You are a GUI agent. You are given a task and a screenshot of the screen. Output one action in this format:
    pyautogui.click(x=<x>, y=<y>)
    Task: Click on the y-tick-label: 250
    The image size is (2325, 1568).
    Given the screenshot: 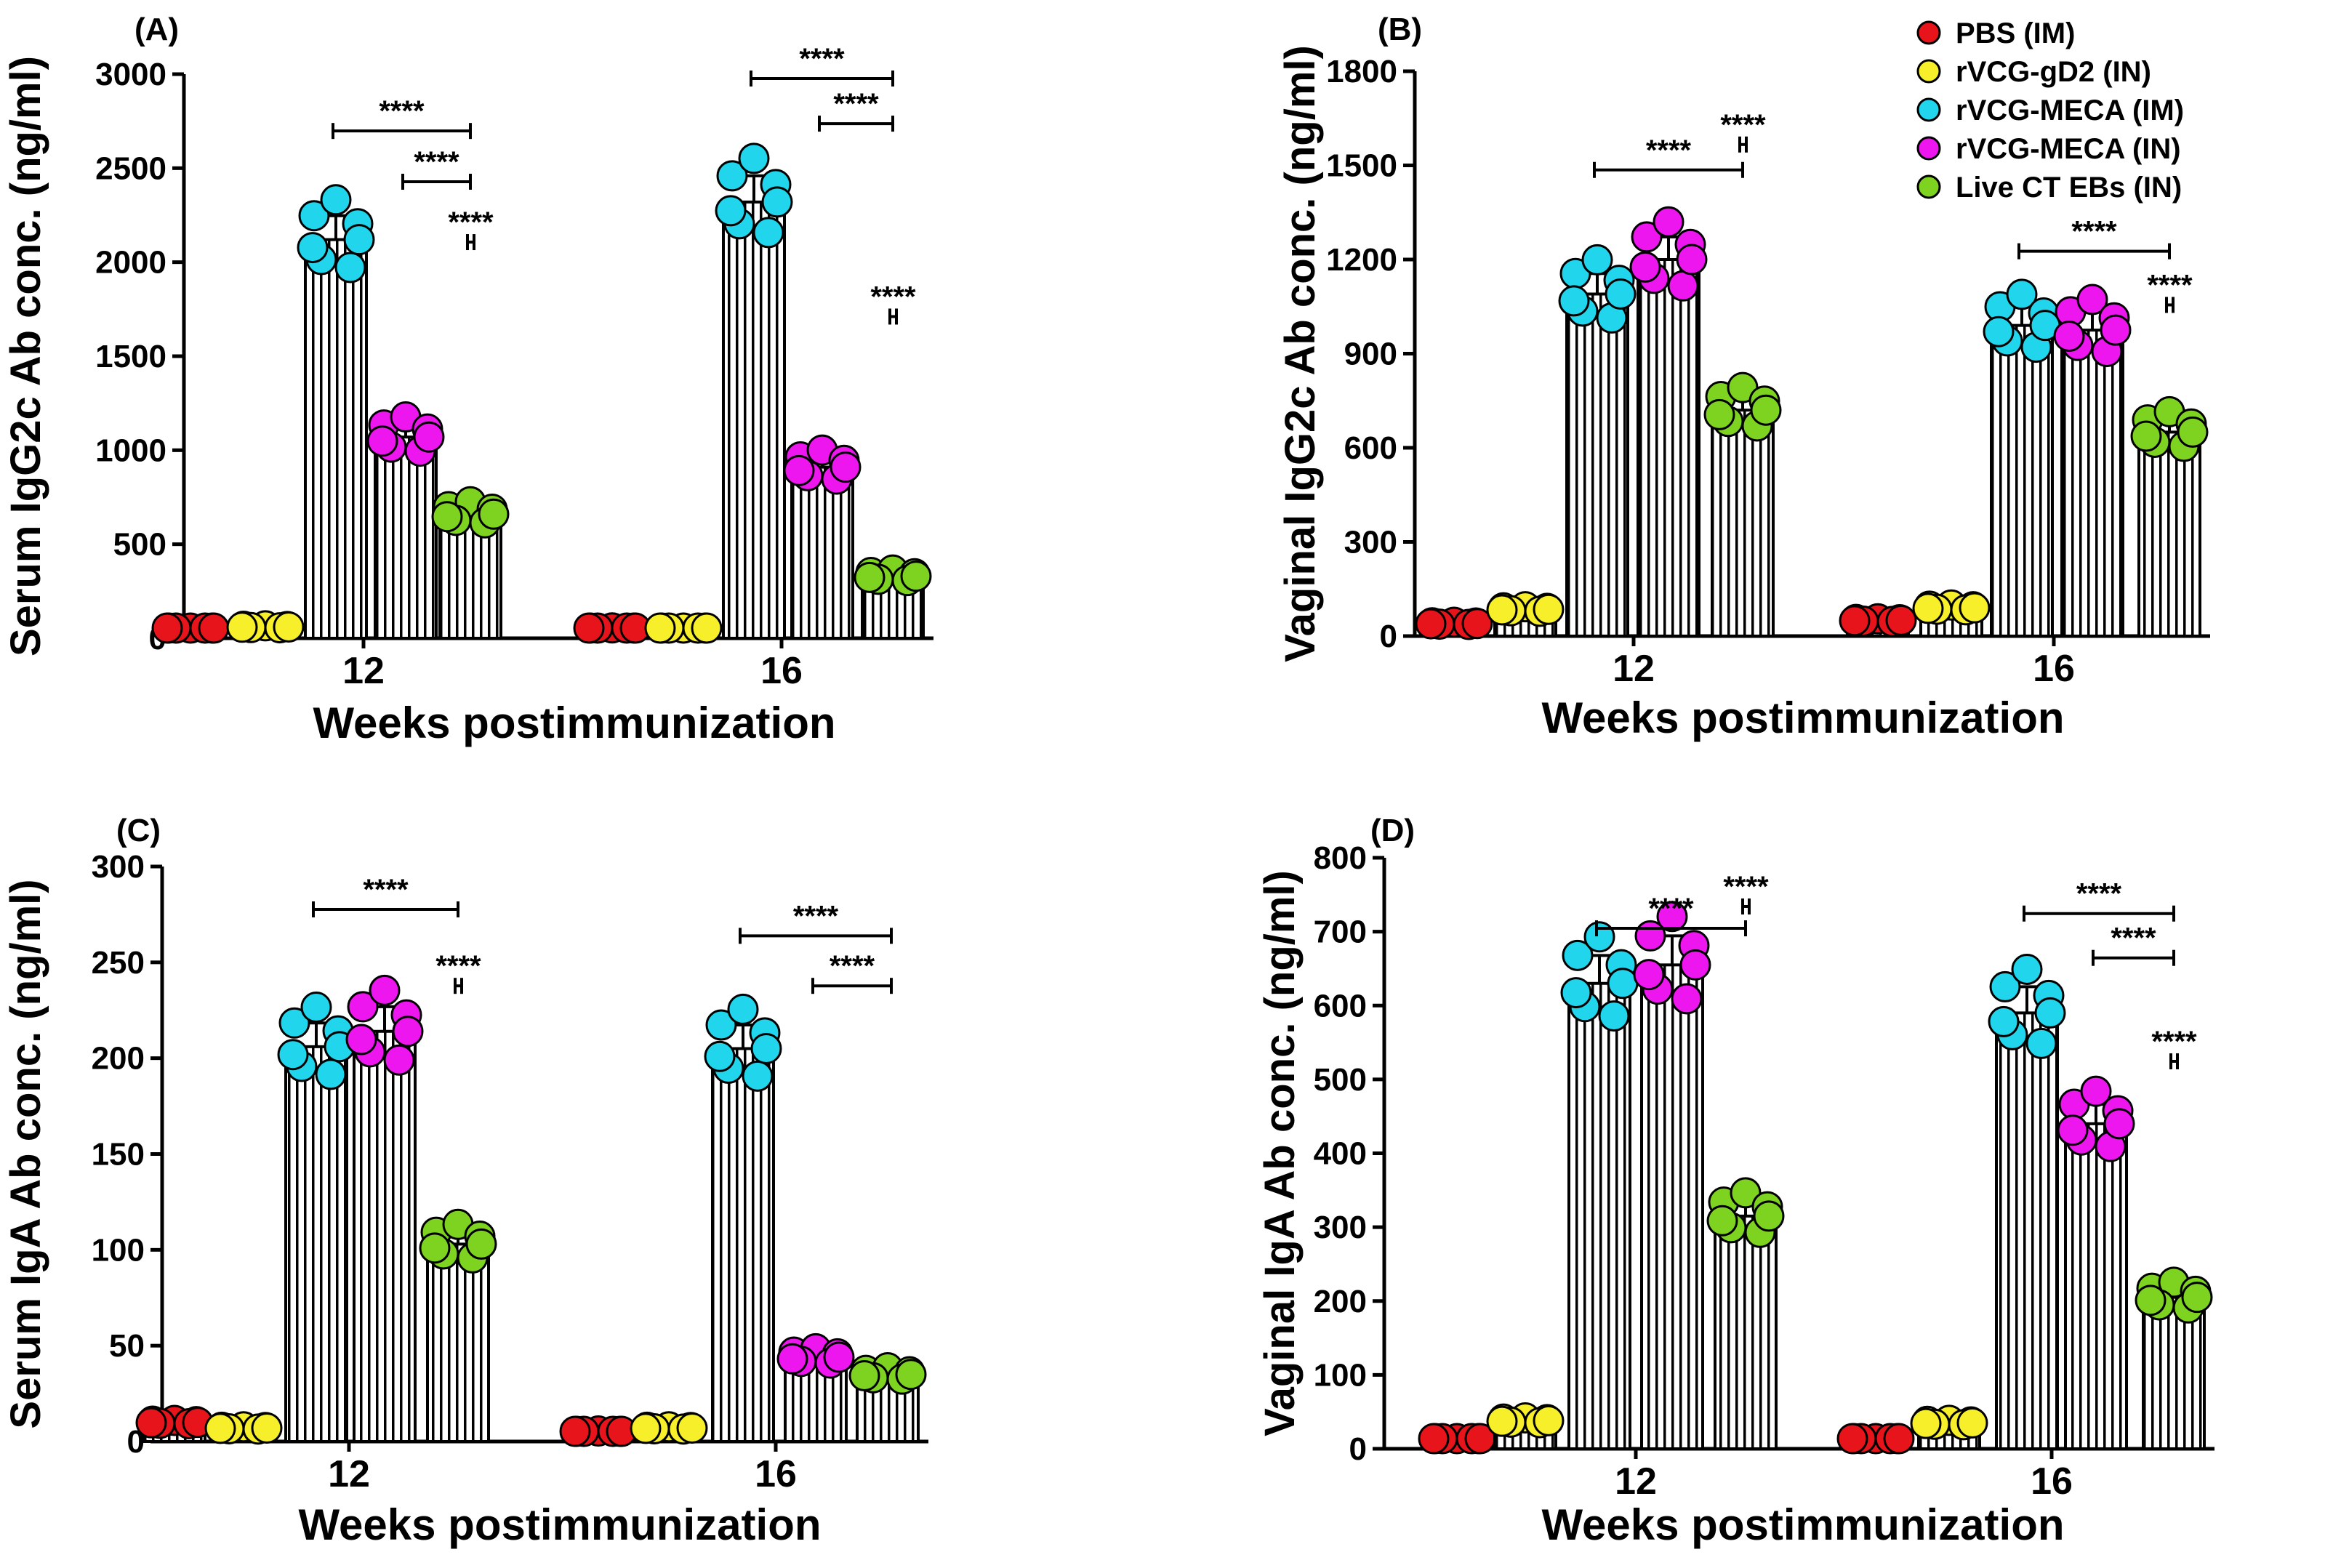 What is the action you would take?
    pyautogui.click(x=118, y=963)
    